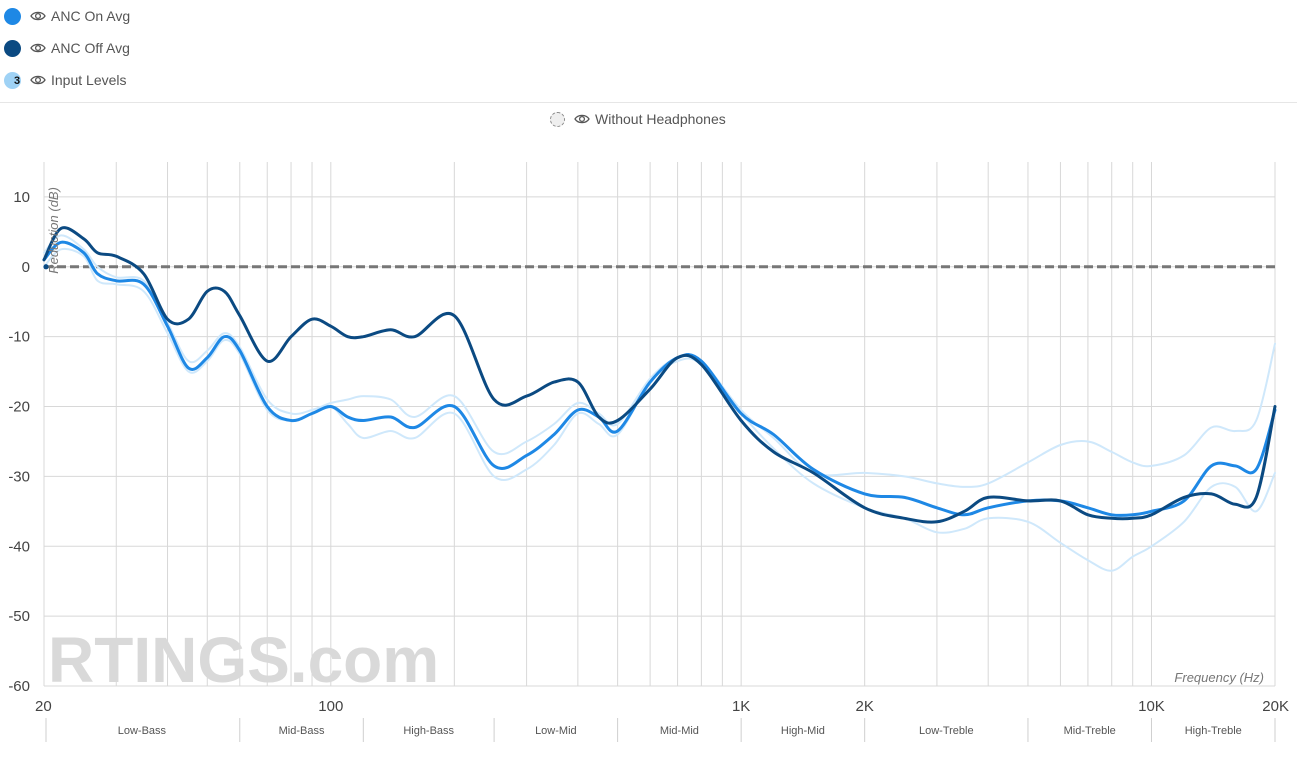 The height and width of the screenshot is (757, 1297). Describe the element at coordinates (142, 731) in the screenshot. I see `band-label: Low-Bass` at that location.